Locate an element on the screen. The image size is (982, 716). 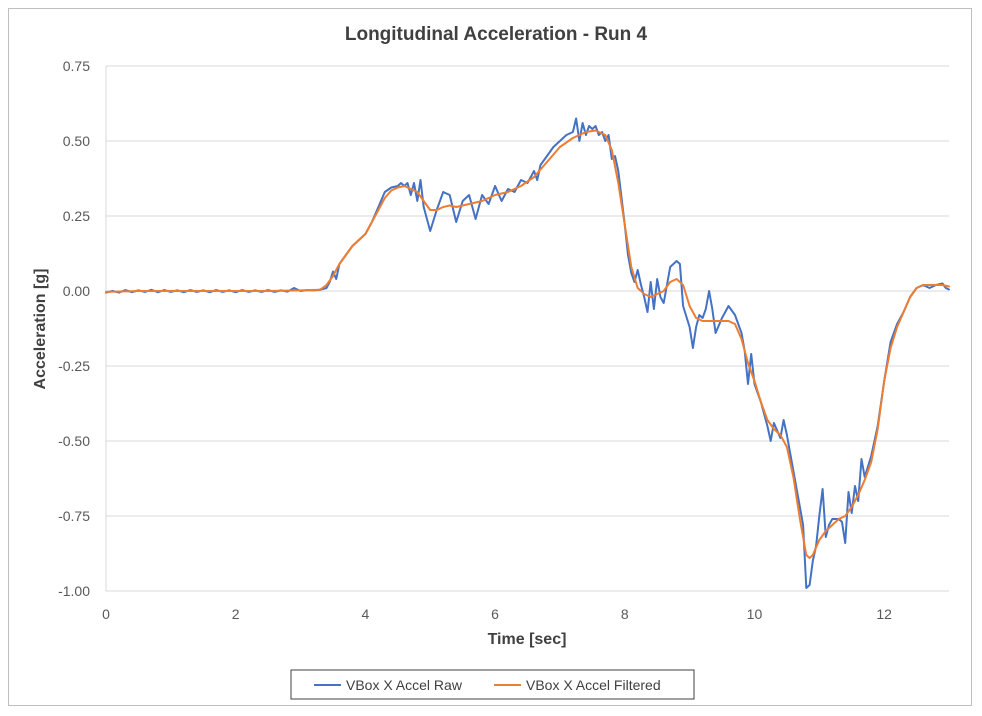
legend-box is located at coordinates (492, 684).